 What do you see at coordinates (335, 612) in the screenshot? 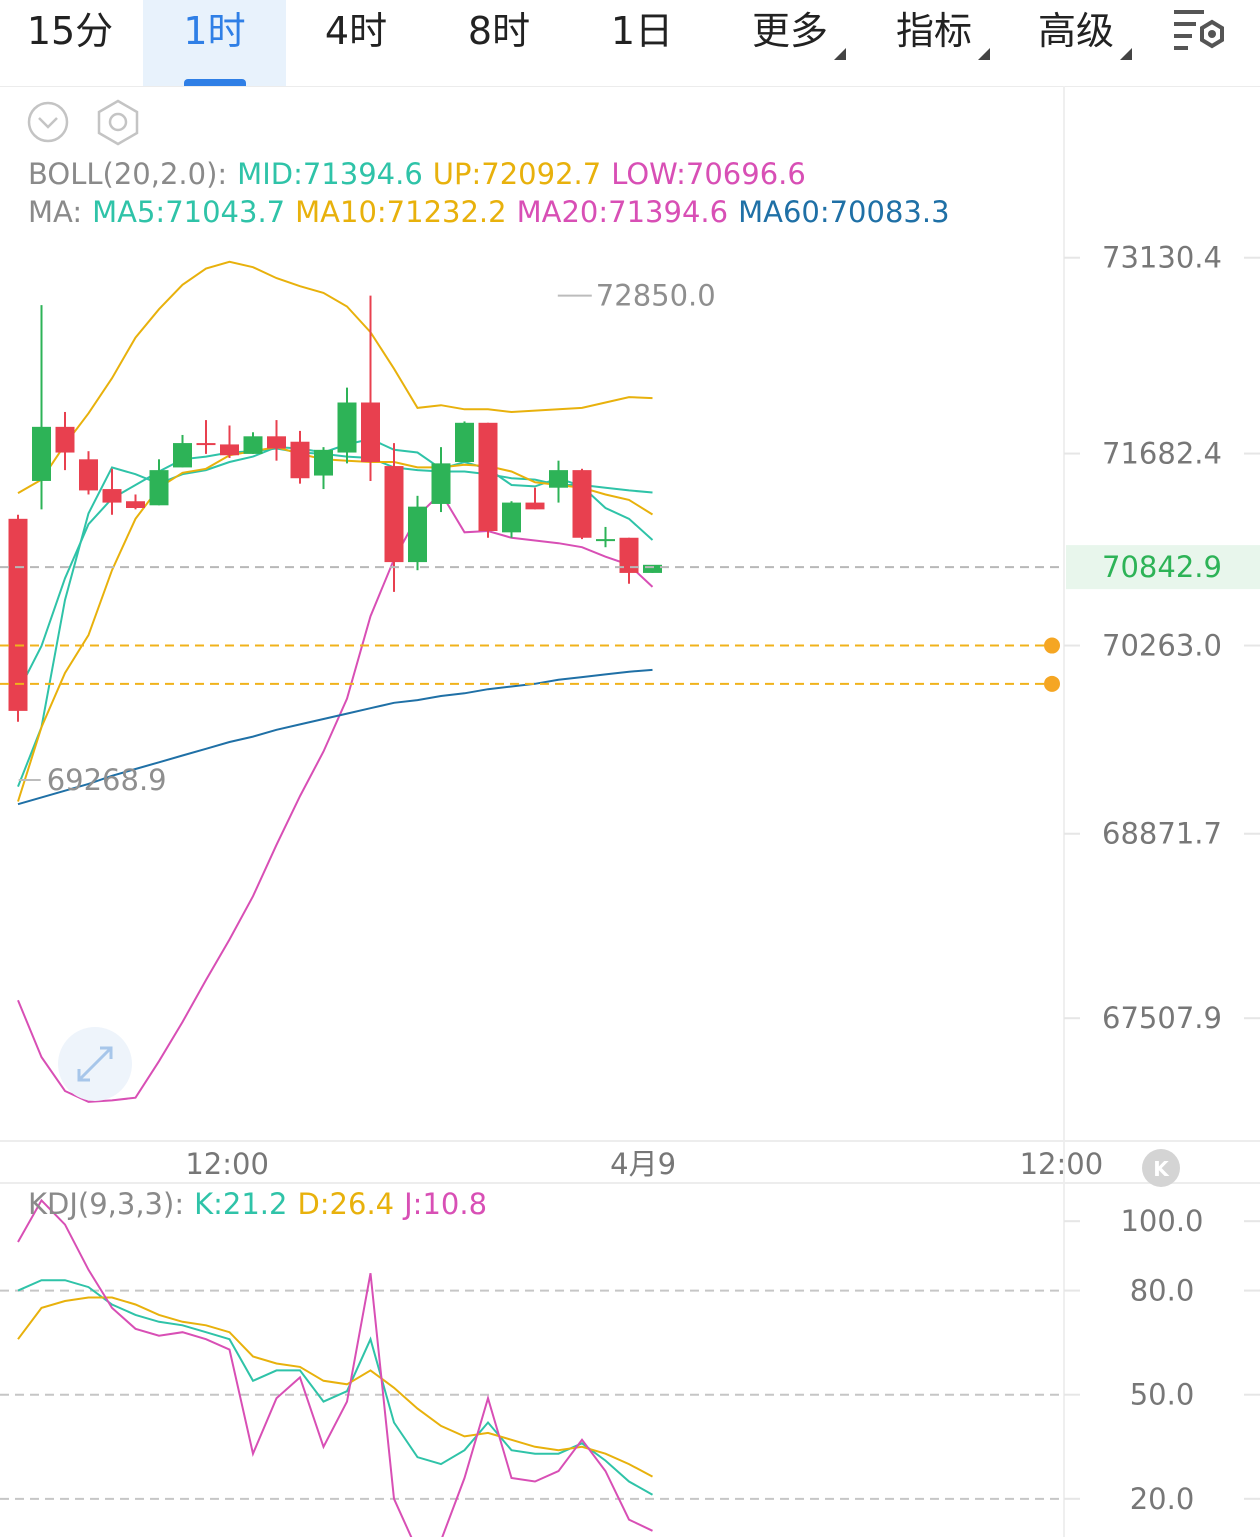
I see `ma5-line` at bounding box center [335, 612].